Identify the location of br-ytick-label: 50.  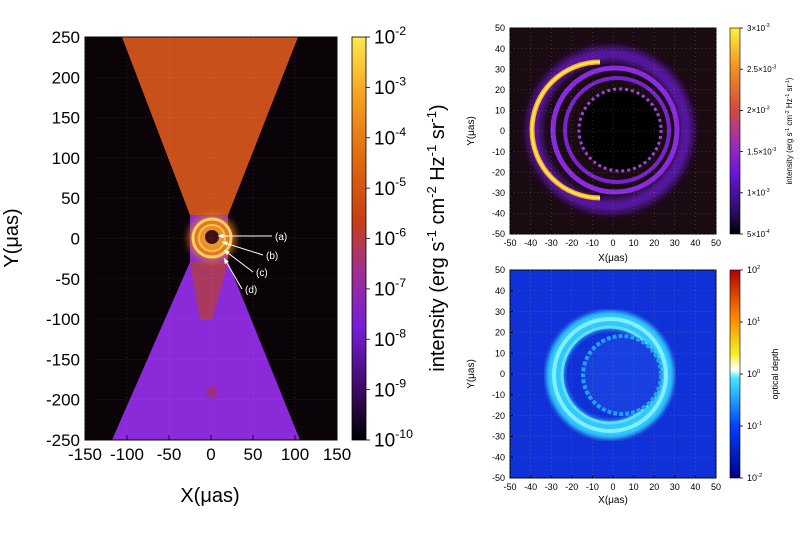
(500, 270).